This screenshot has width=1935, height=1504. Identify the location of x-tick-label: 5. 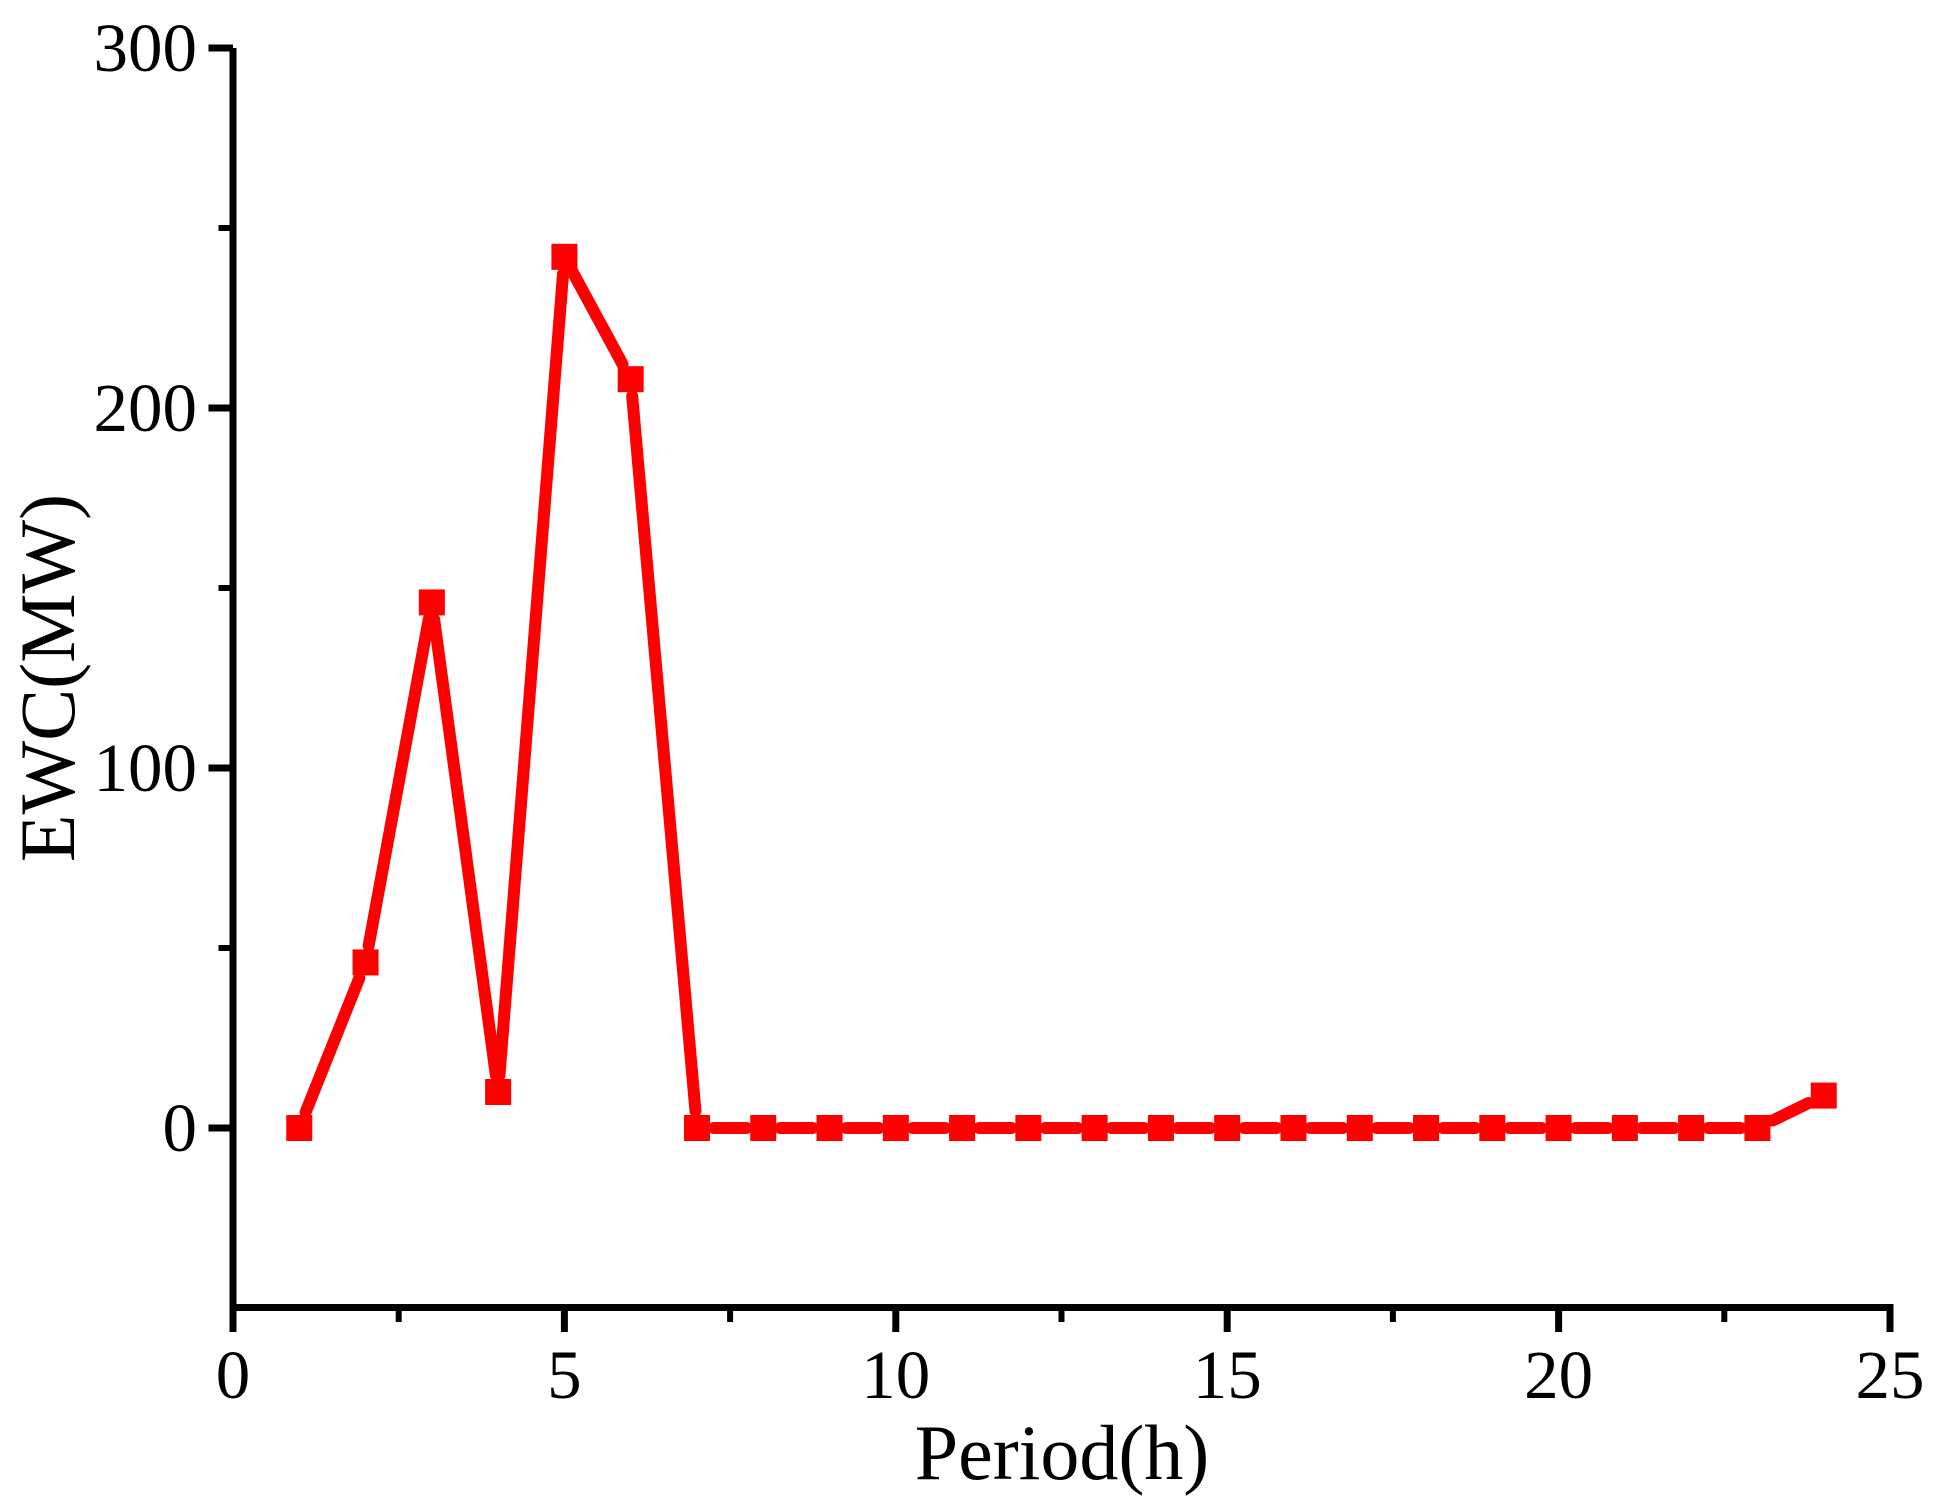
(564, 1375).